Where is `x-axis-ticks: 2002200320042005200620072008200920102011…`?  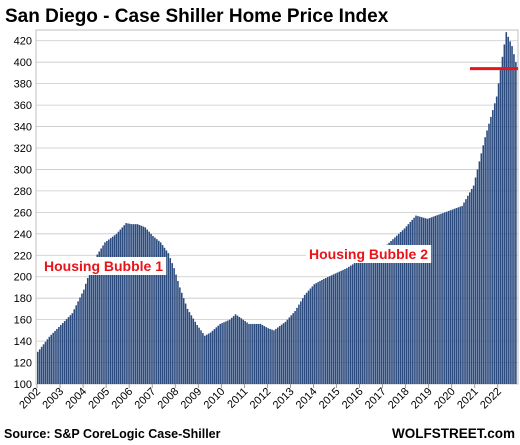 x-axis-ticks: 2002200320042005200620072008200920102011… is located at coordinates (260, 397).